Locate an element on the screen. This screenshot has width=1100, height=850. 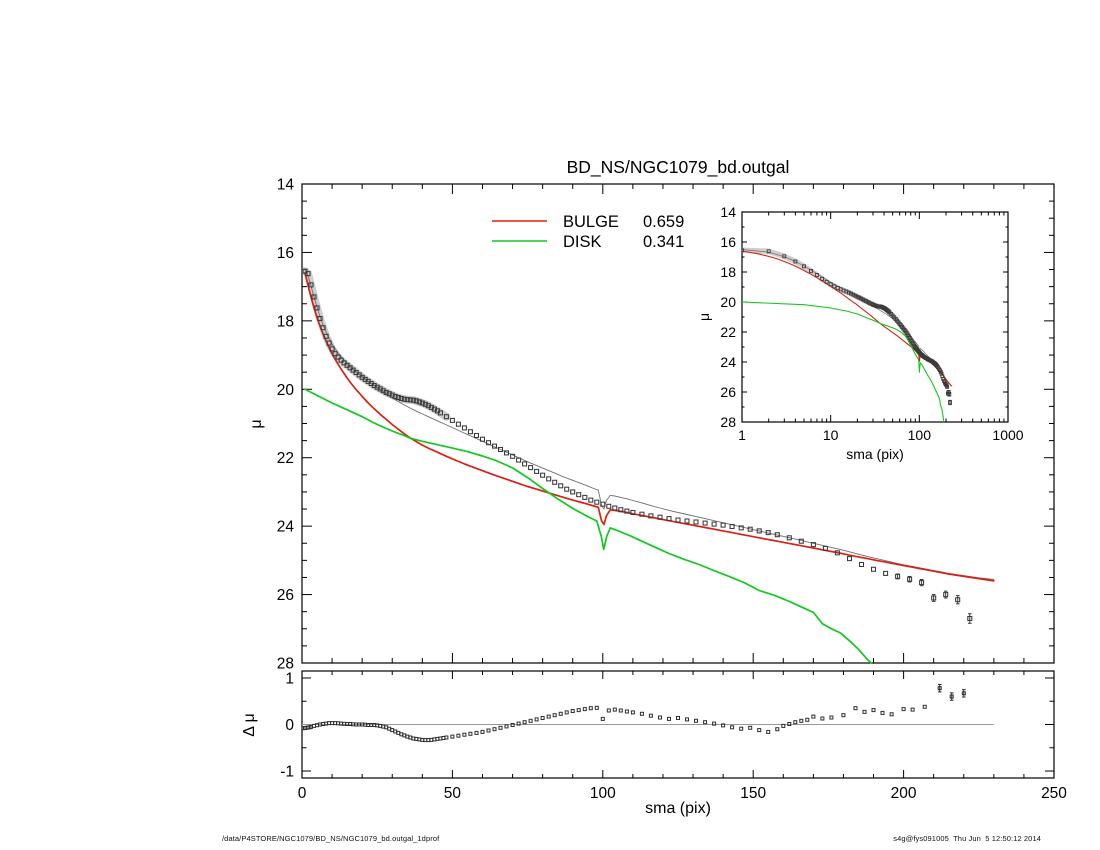
x-tick-label: 50 is located at coordinates (453, 793).